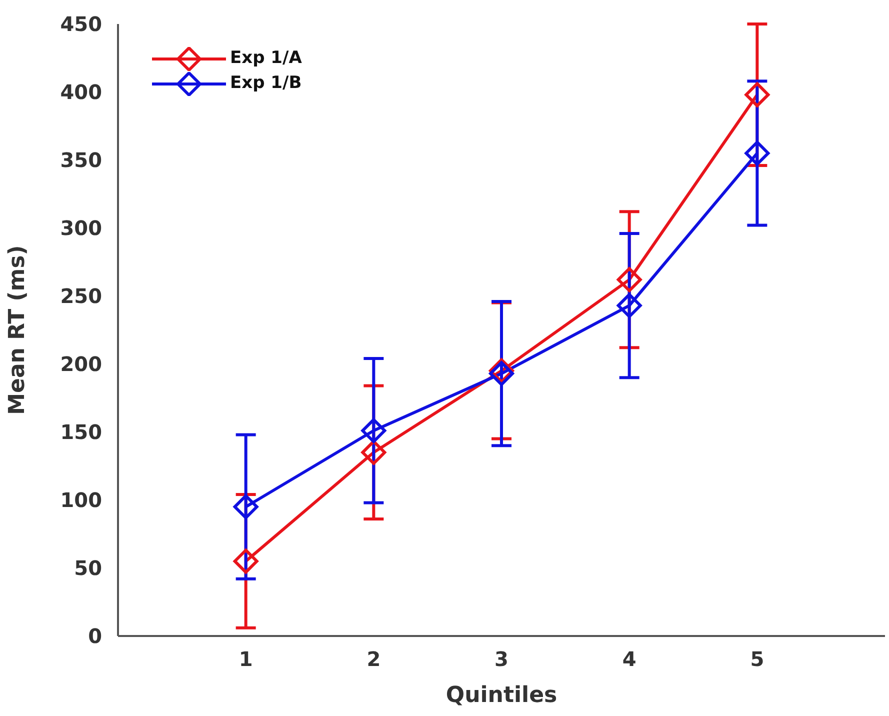 This screenshot has width=889, height=716. What do you see at coordinates (81, 92) in the screenshot?
I see `y-tick-label: 400` at bounding box center [81, 92].